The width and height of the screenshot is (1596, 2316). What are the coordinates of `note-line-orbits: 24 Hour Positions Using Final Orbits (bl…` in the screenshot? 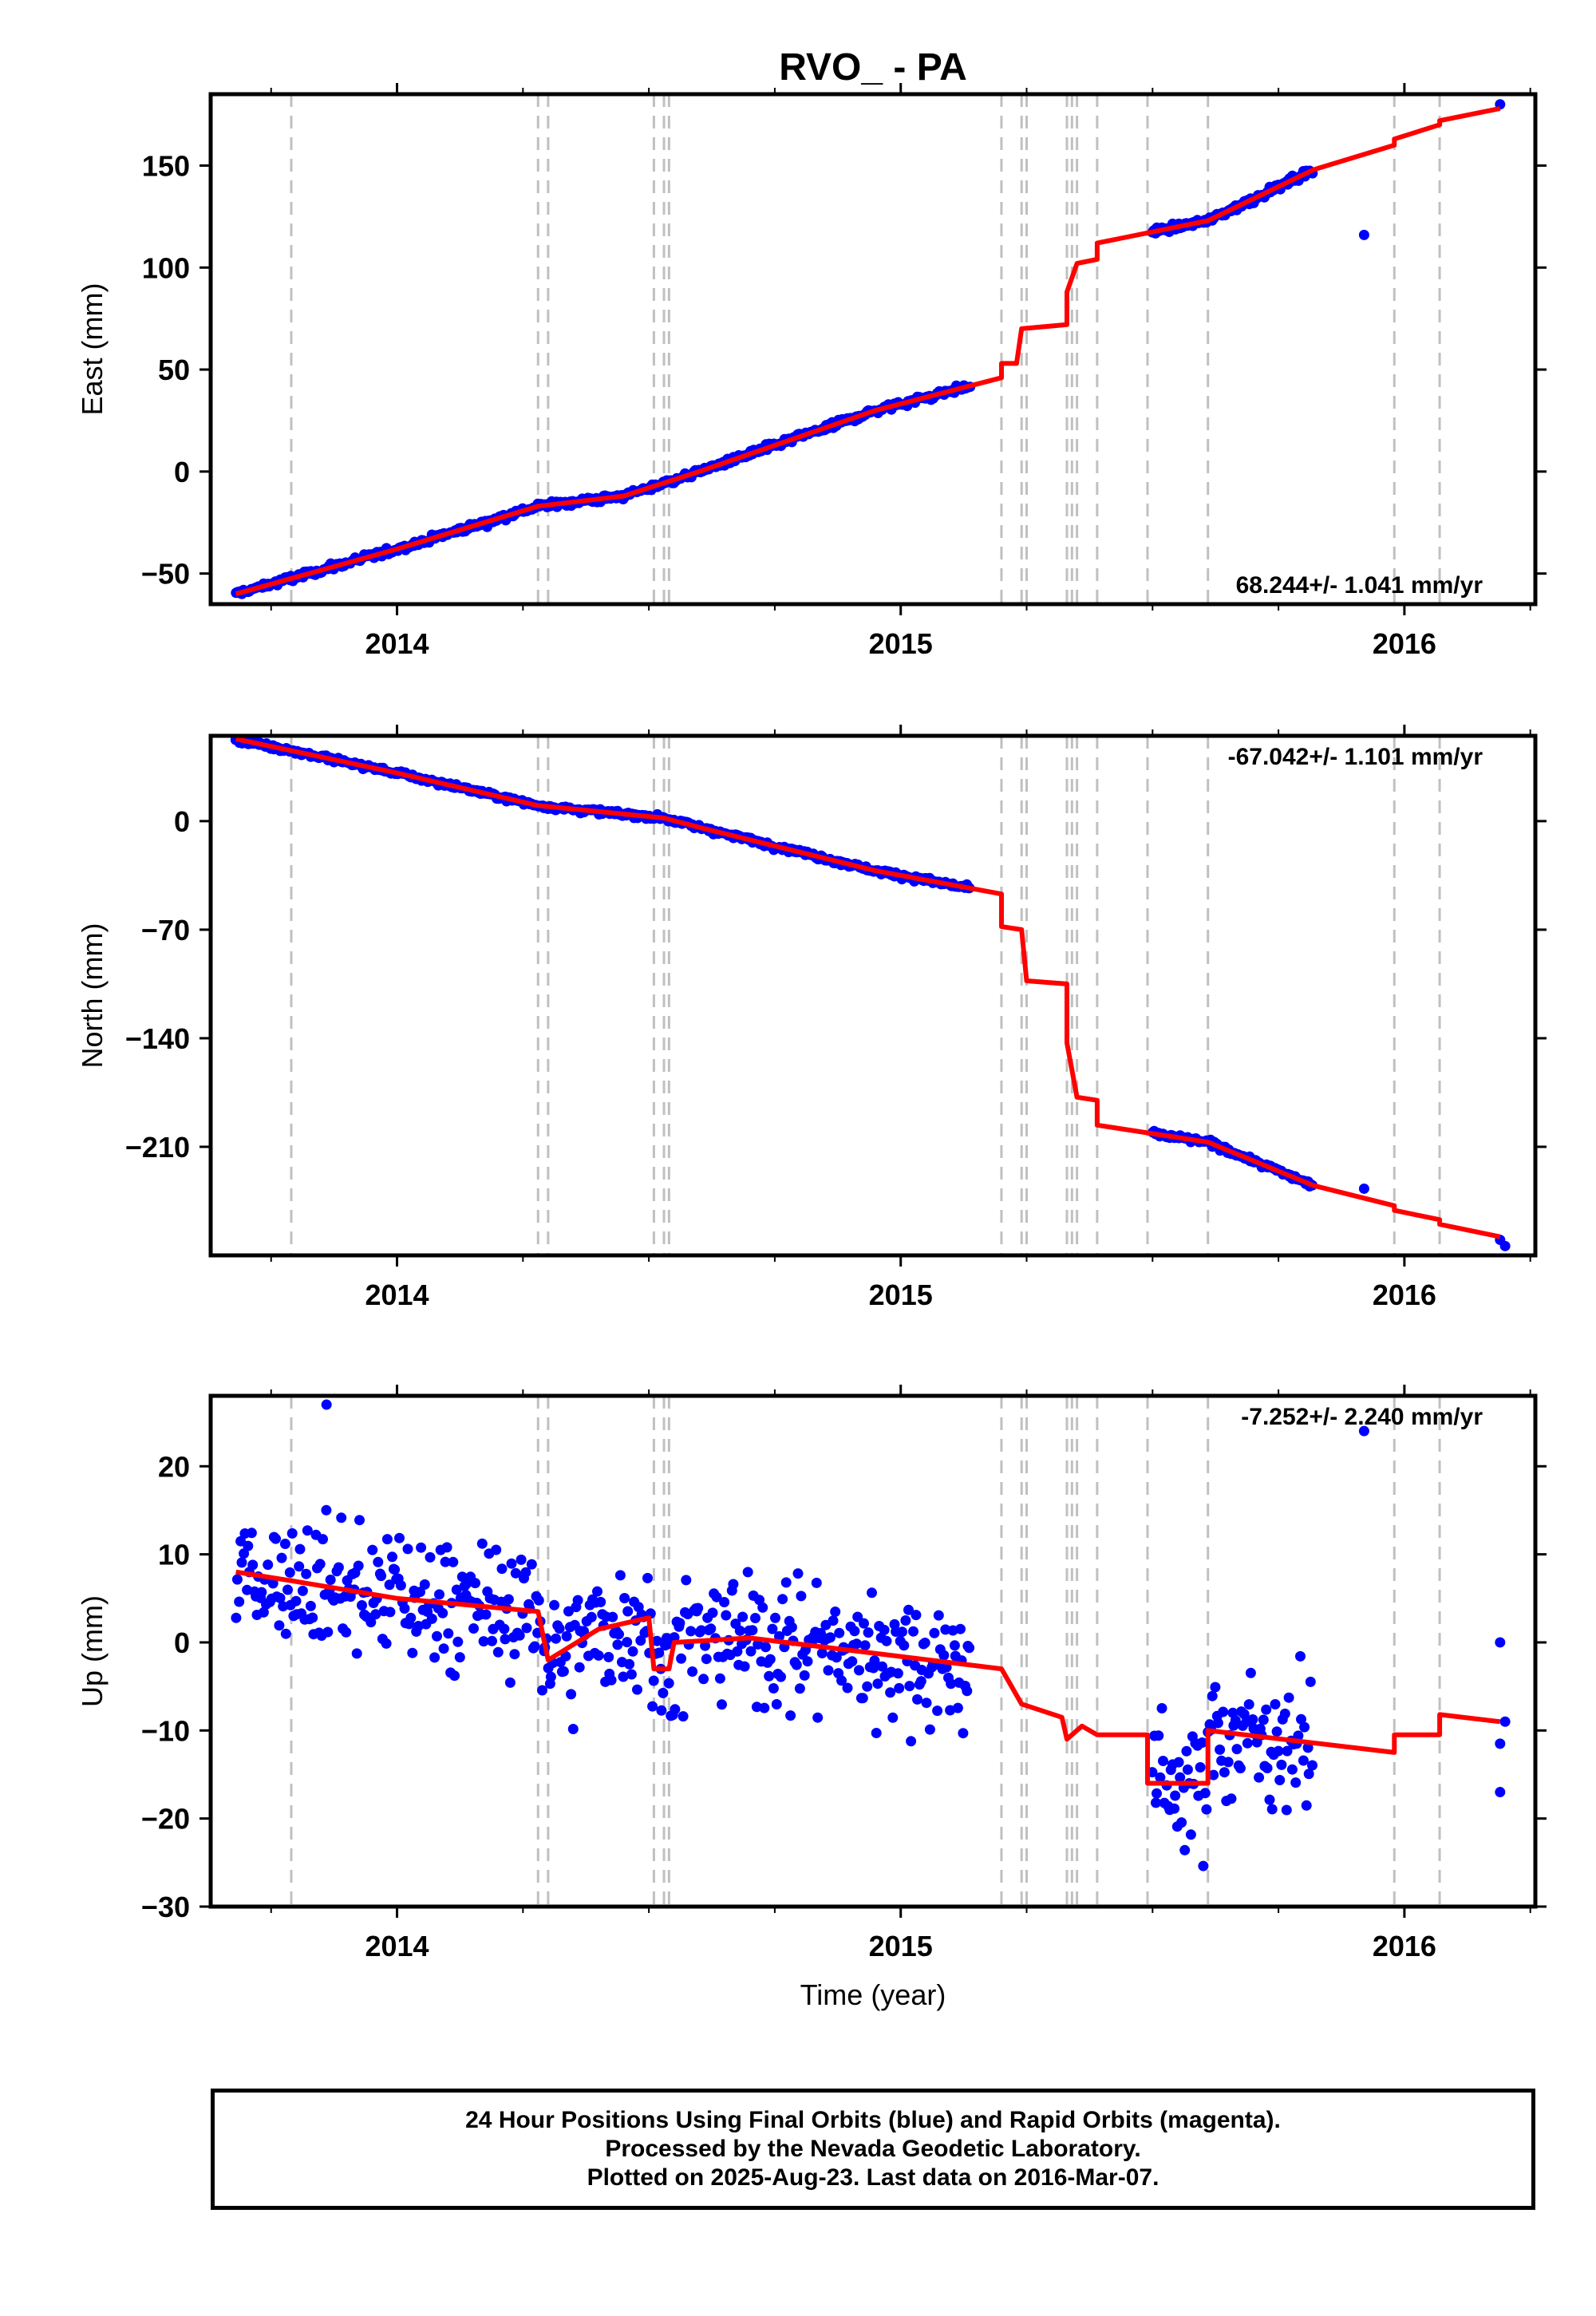 It's located at (873, 2120).